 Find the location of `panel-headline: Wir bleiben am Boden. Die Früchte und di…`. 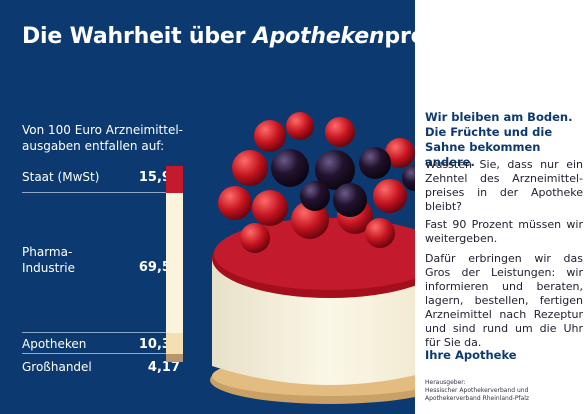

panel-headline: Wir bleiben am Boden. Die Früchte und di… is located at coordinates (499, 139).